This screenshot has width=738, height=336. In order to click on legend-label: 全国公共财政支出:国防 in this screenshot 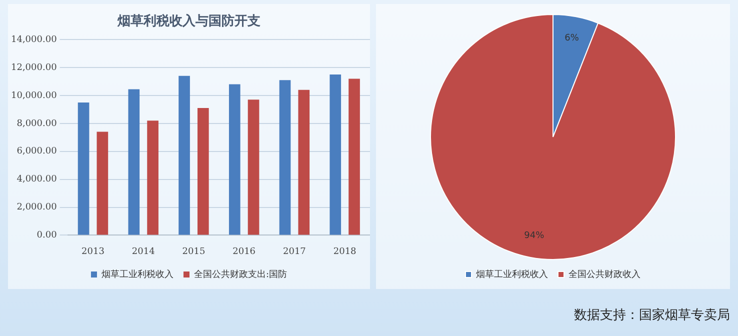, I will do `click(241, 274)`.